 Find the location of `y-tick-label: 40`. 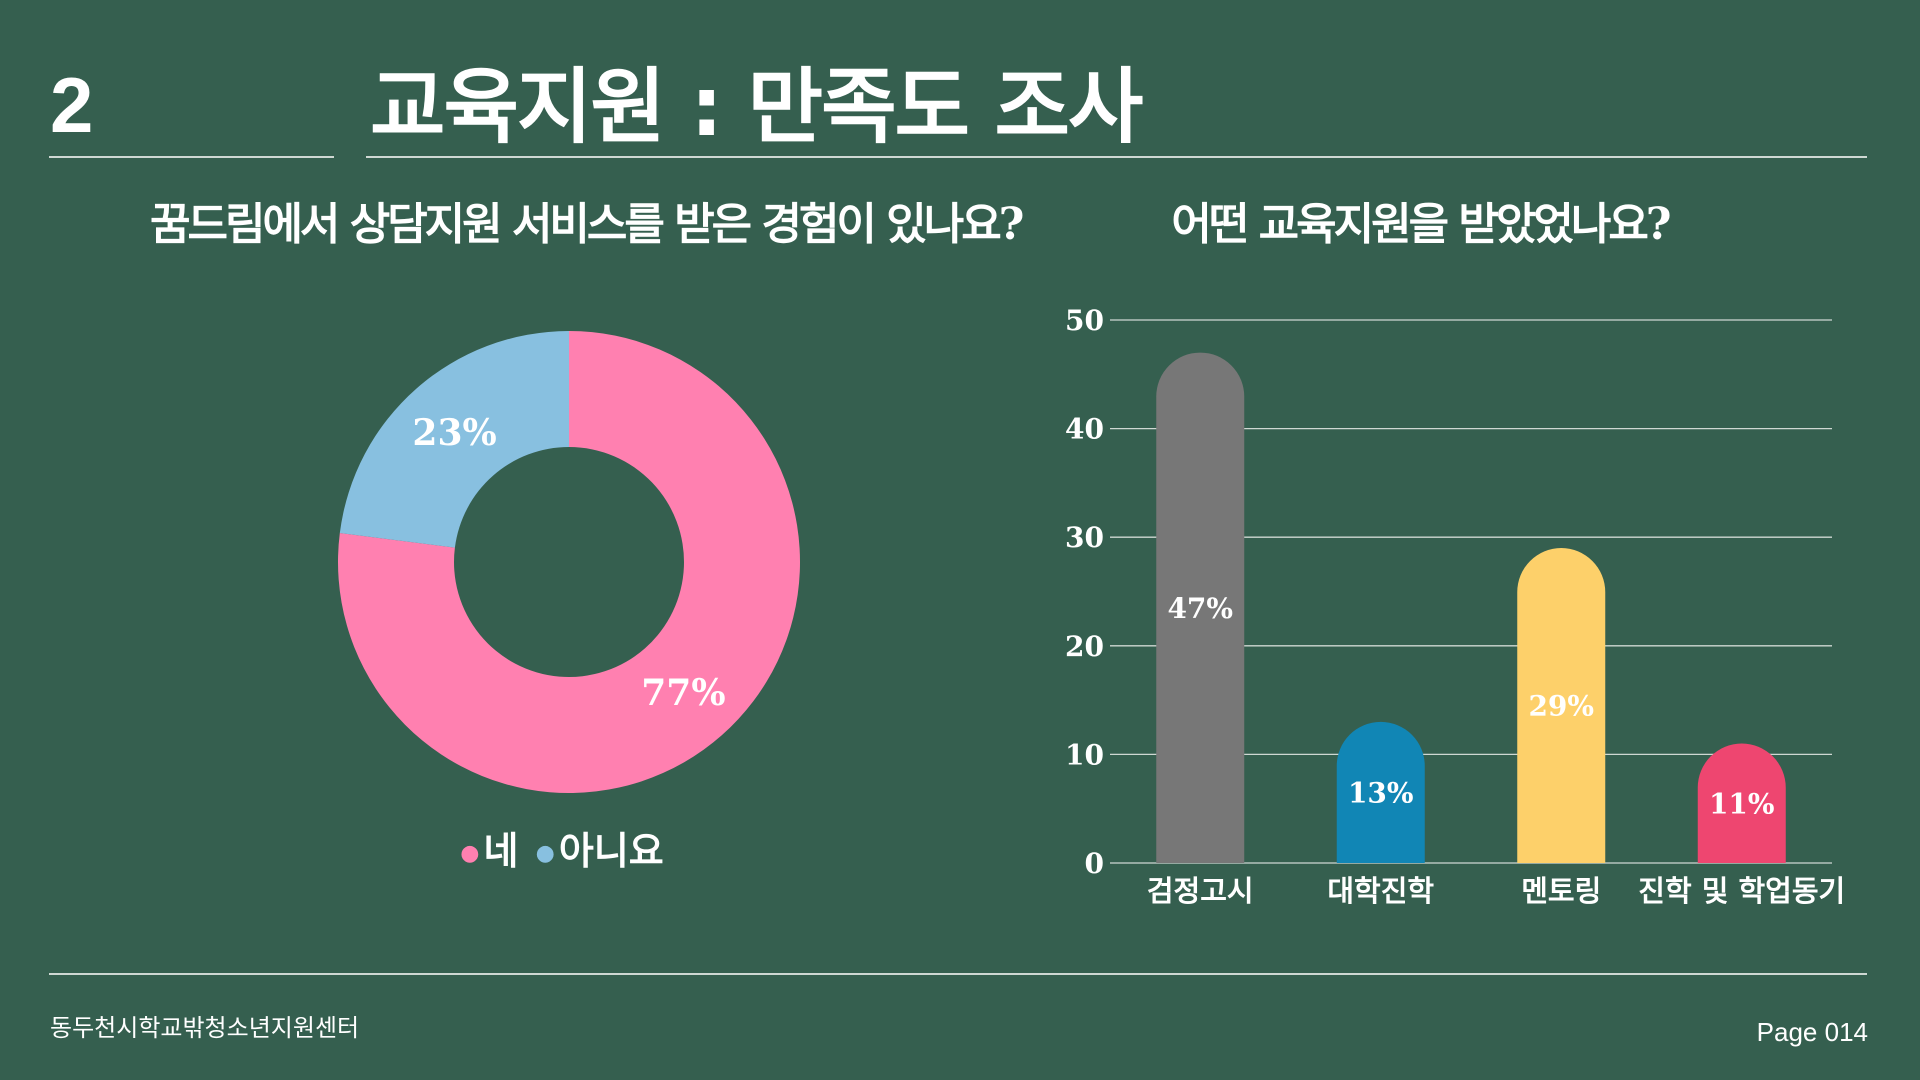

y-tick-label: 40 is located at coordinates (1084, 429).